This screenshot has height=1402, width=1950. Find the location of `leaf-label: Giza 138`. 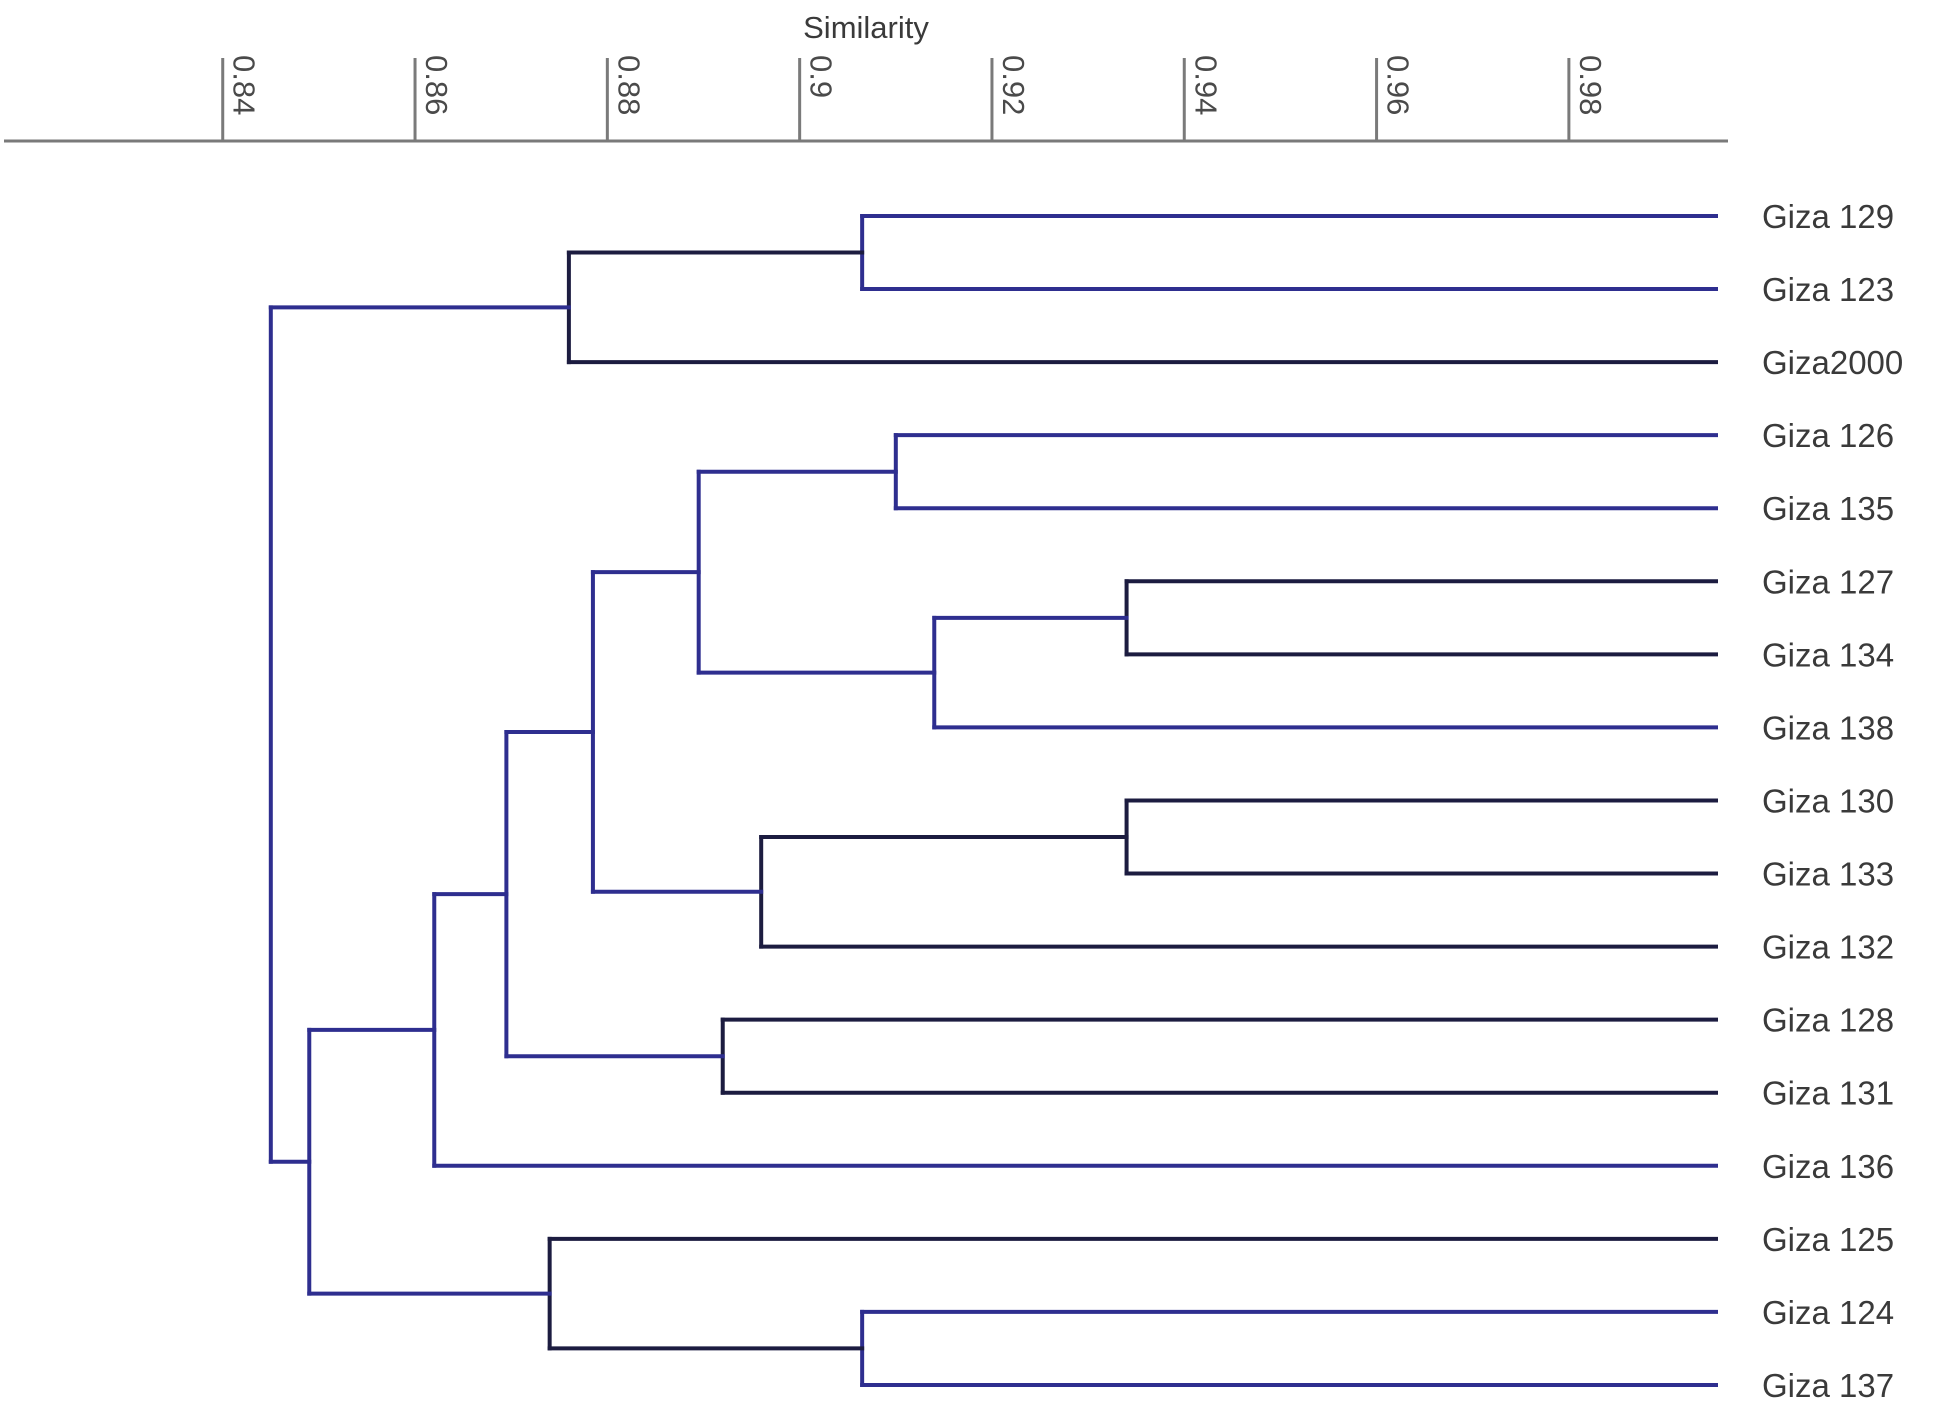

leaf-label: Giza 138 is located at coordinates (1828, 727).